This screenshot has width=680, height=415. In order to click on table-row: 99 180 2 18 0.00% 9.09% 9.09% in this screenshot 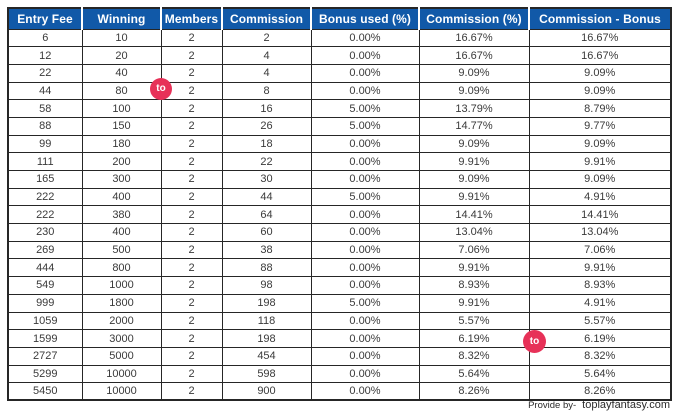, I will do `click(339, 144)`.